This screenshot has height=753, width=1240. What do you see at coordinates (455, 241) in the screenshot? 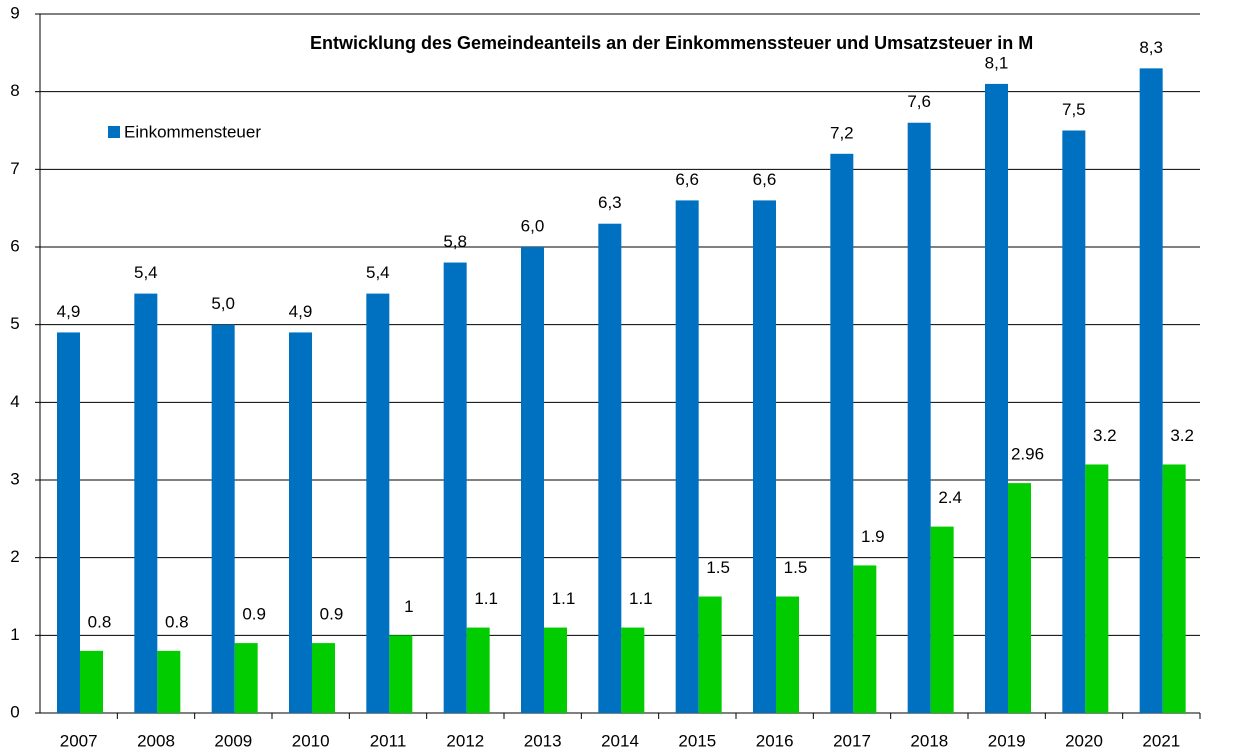
I see `data-label: 5,8` at bounding box center [455, 241].